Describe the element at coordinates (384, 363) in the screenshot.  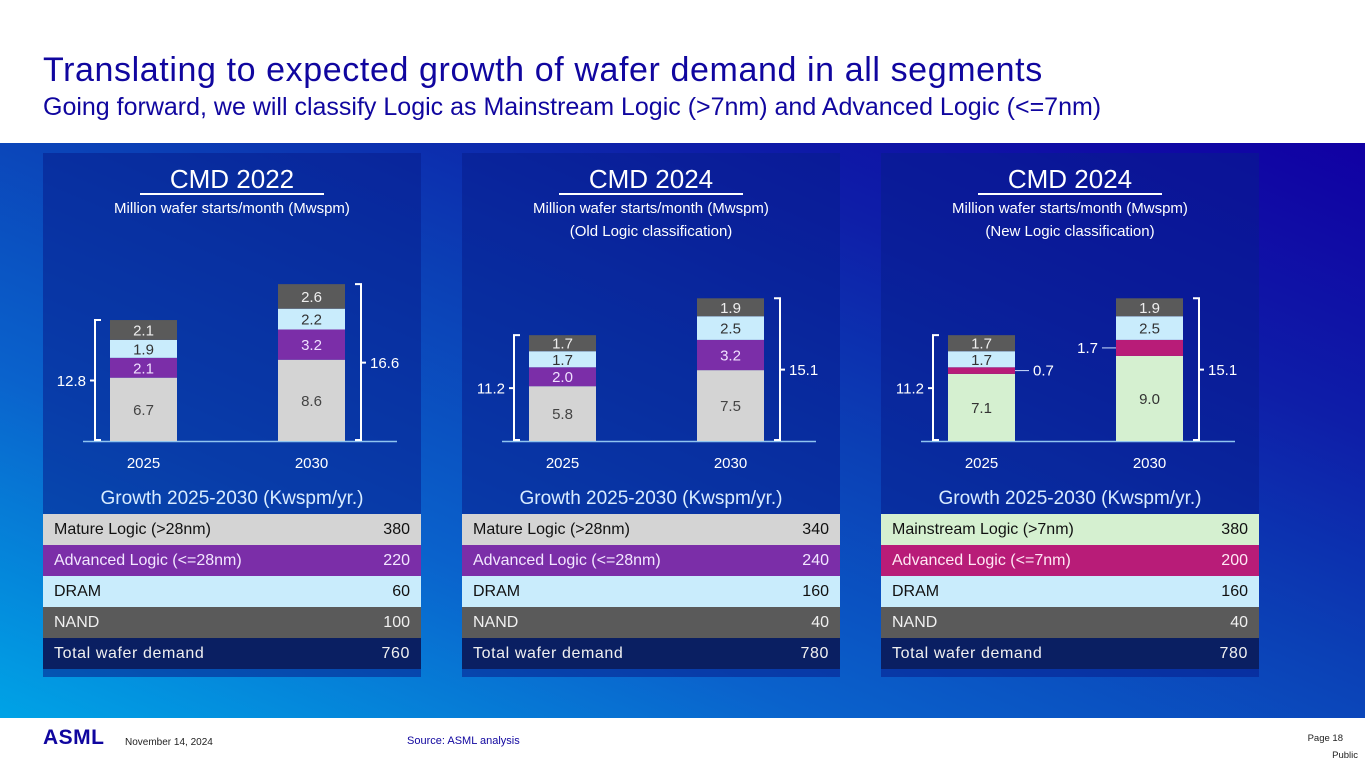
I see `total-value-label: 16.6` at that location.